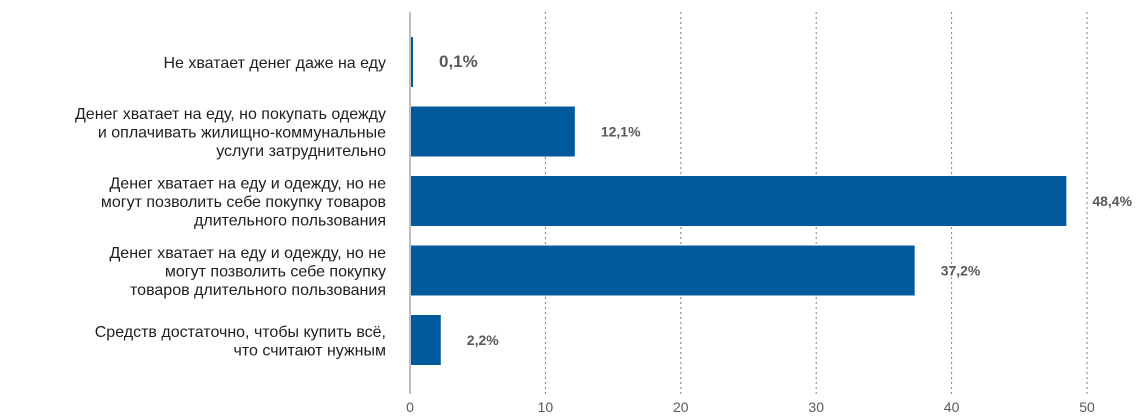 The width and height of the screenshot is (1140, 416). What do you see at coordinates (750, 407) in the screenshot?
I see `x-axis-ticks: 0 10 20 30 40 50` at bounding box center [750, 407].